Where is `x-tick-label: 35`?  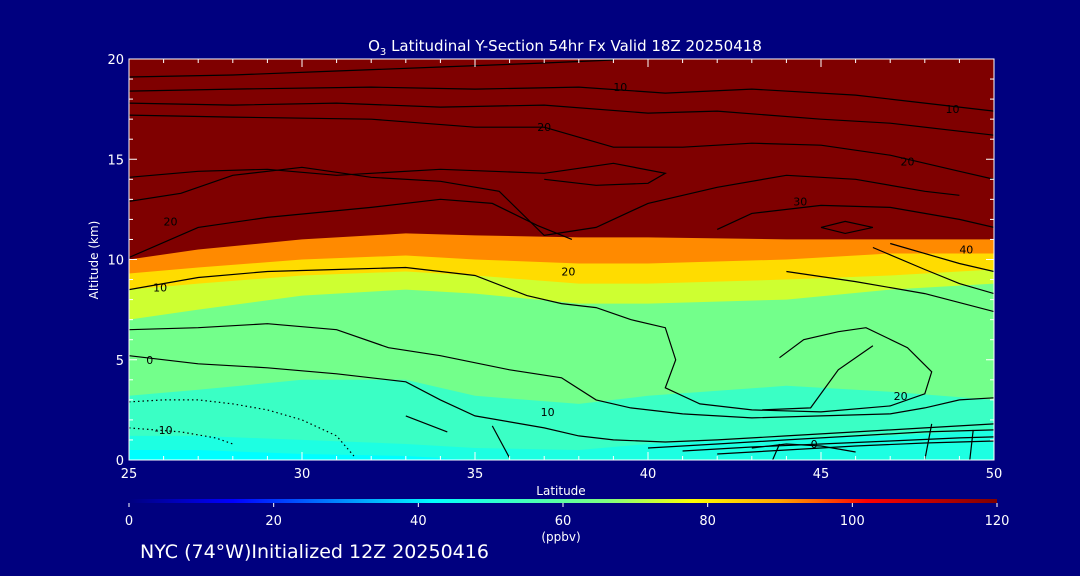 x-tick-label: 35 is located at coordinates (475, 474).